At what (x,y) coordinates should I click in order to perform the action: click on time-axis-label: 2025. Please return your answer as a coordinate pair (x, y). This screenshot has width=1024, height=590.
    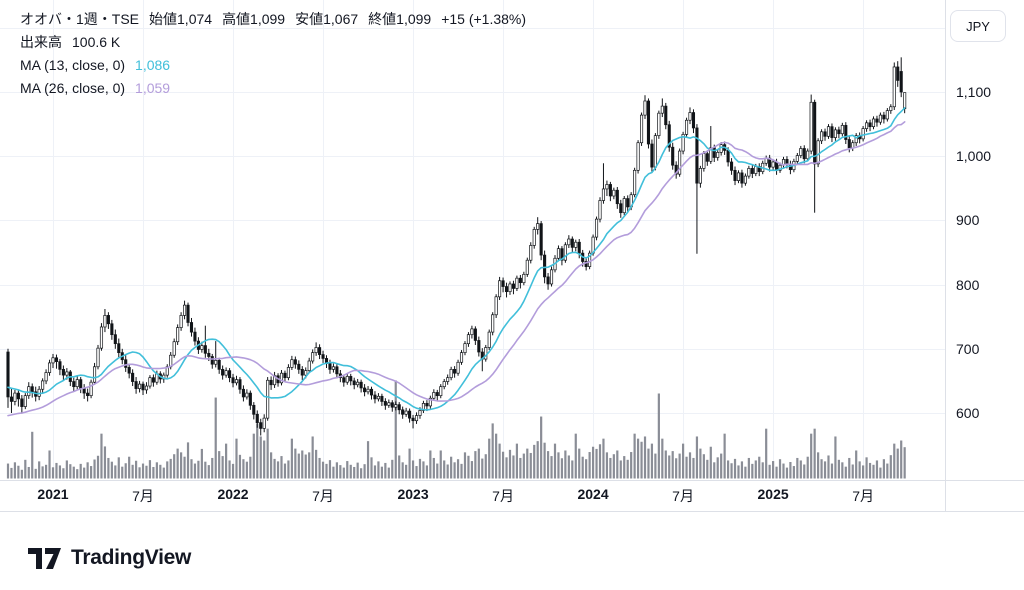
    Looking at the image, I should click on (773, 494).